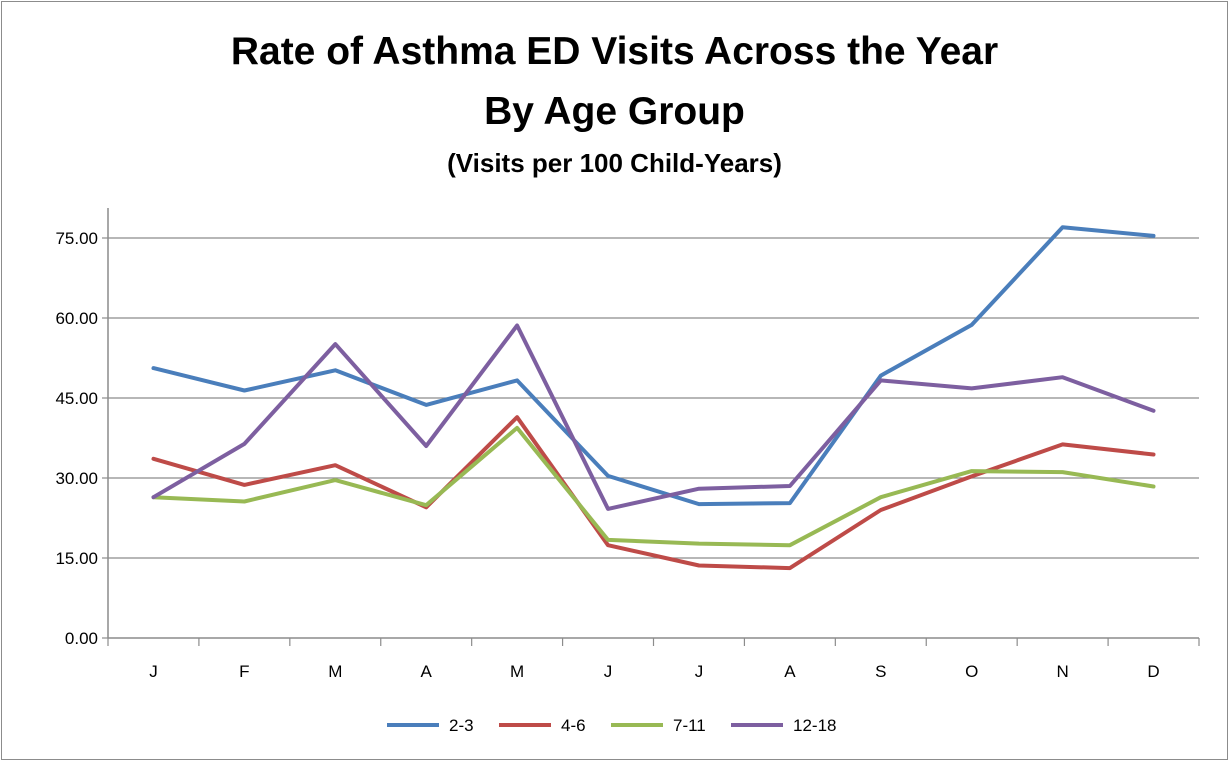  I want to click on legend-label: 7-11, so click(689, 725).